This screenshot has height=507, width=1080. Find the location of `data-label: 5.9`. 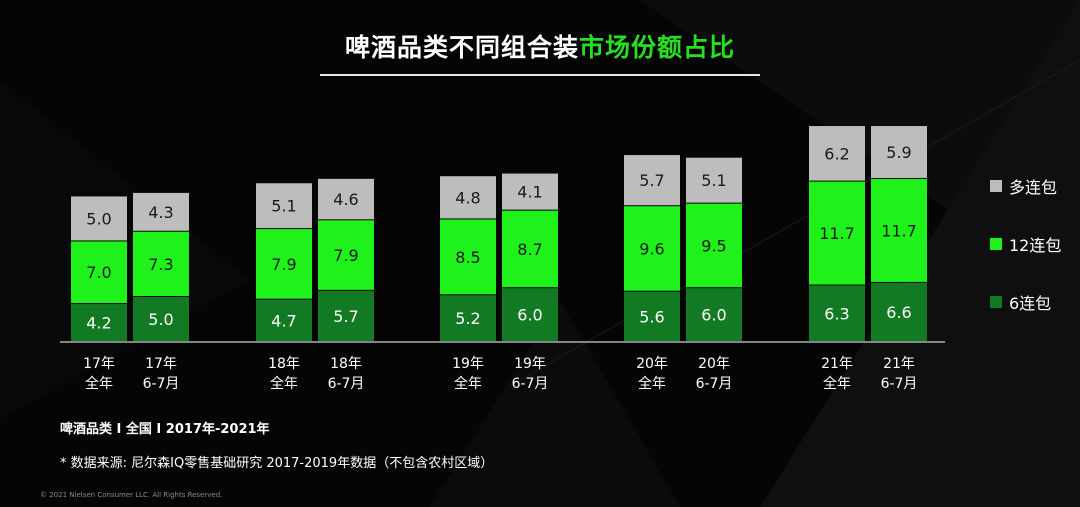

data-label: 5.9 is located at coordinates (898, 152).